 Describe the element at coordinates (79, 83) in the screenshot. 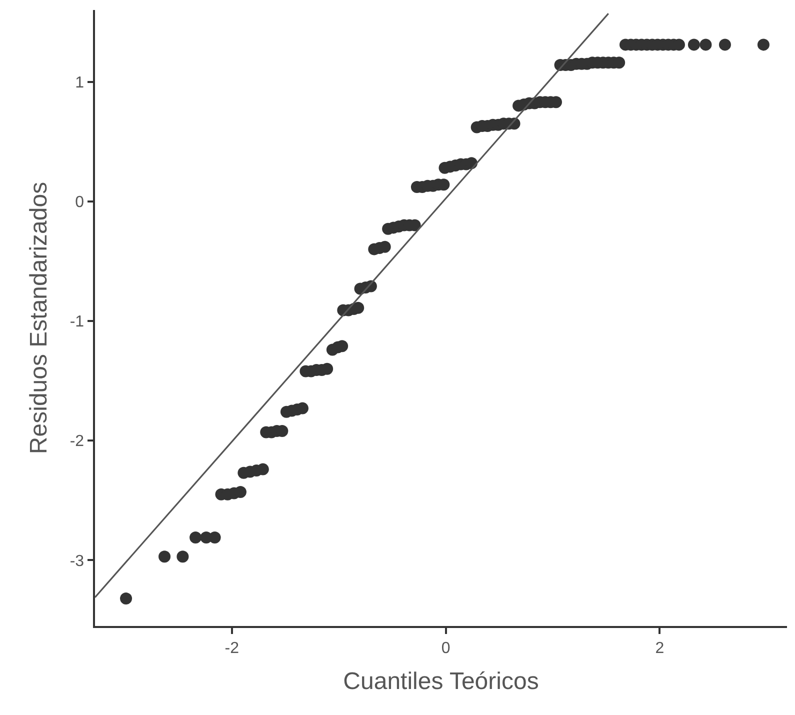

I see `y-tick-label: 1` at that location.